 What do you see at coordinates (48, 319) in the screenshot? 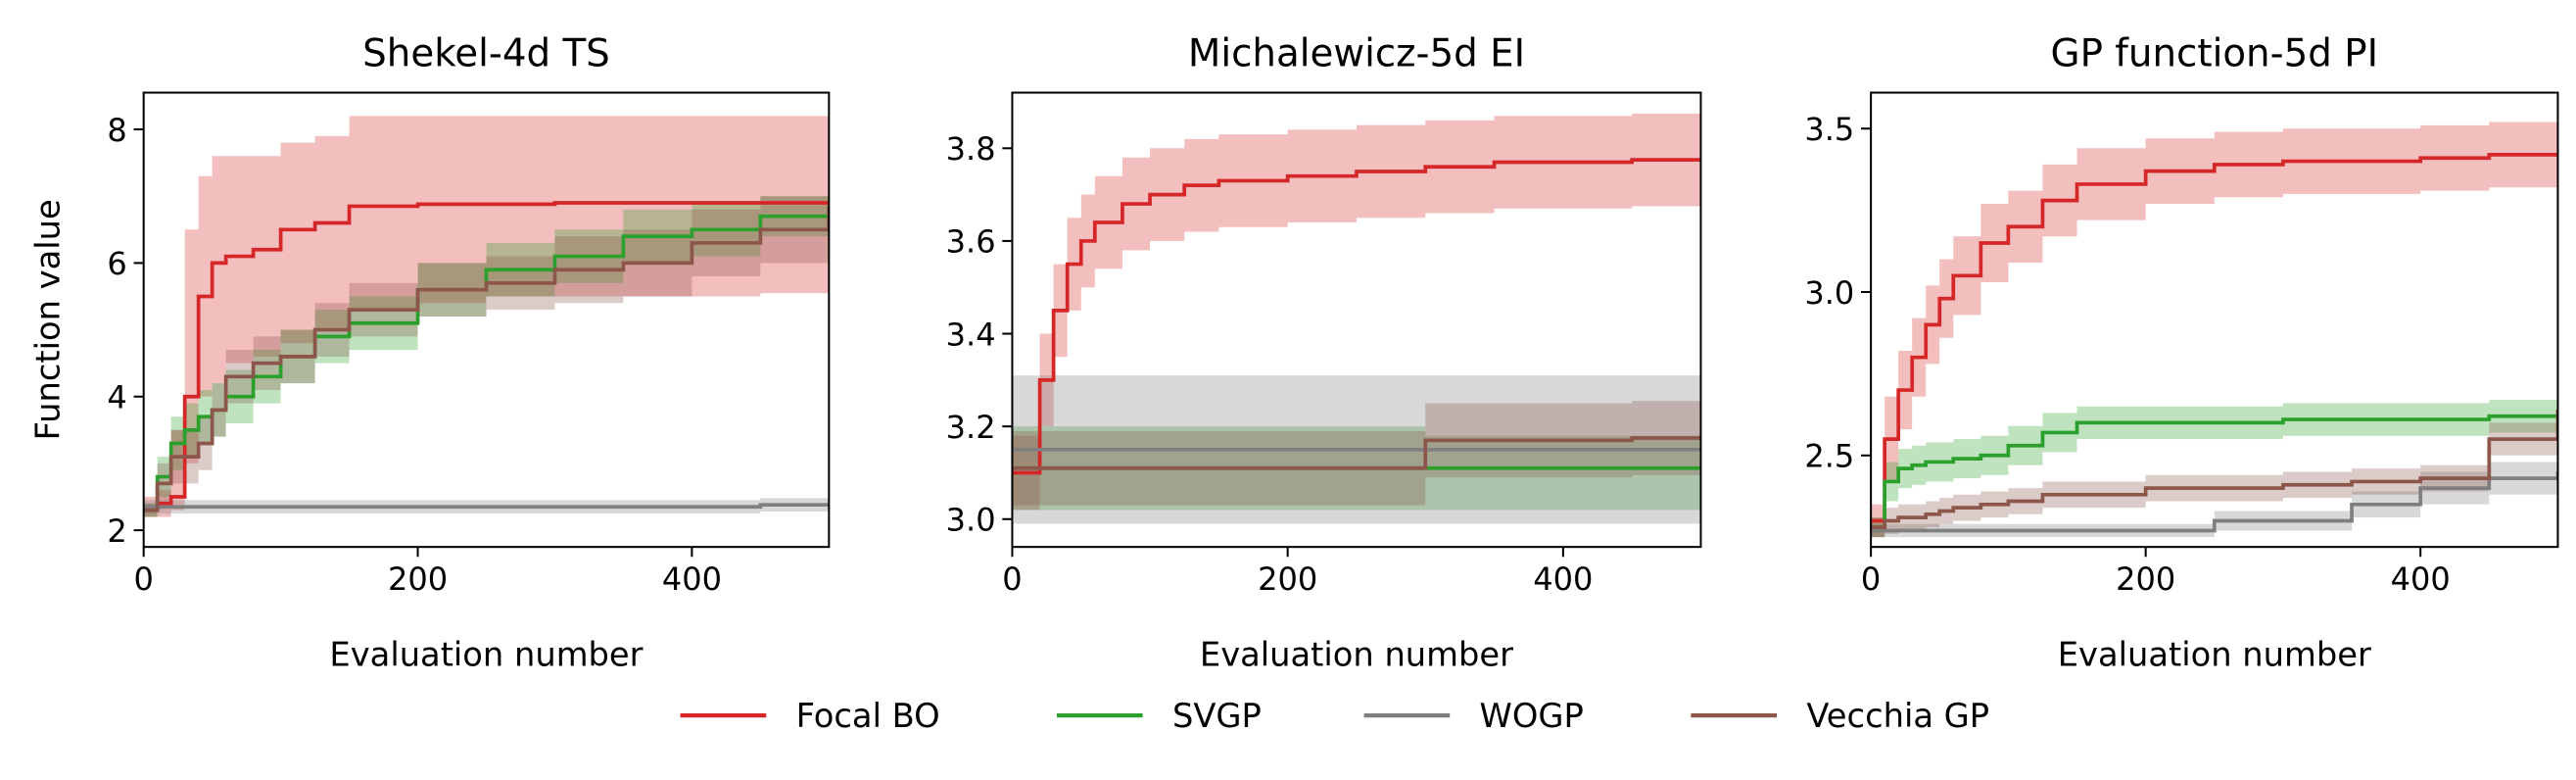
I see `y-axis-label: Function value` at bounding box center [48, 319].